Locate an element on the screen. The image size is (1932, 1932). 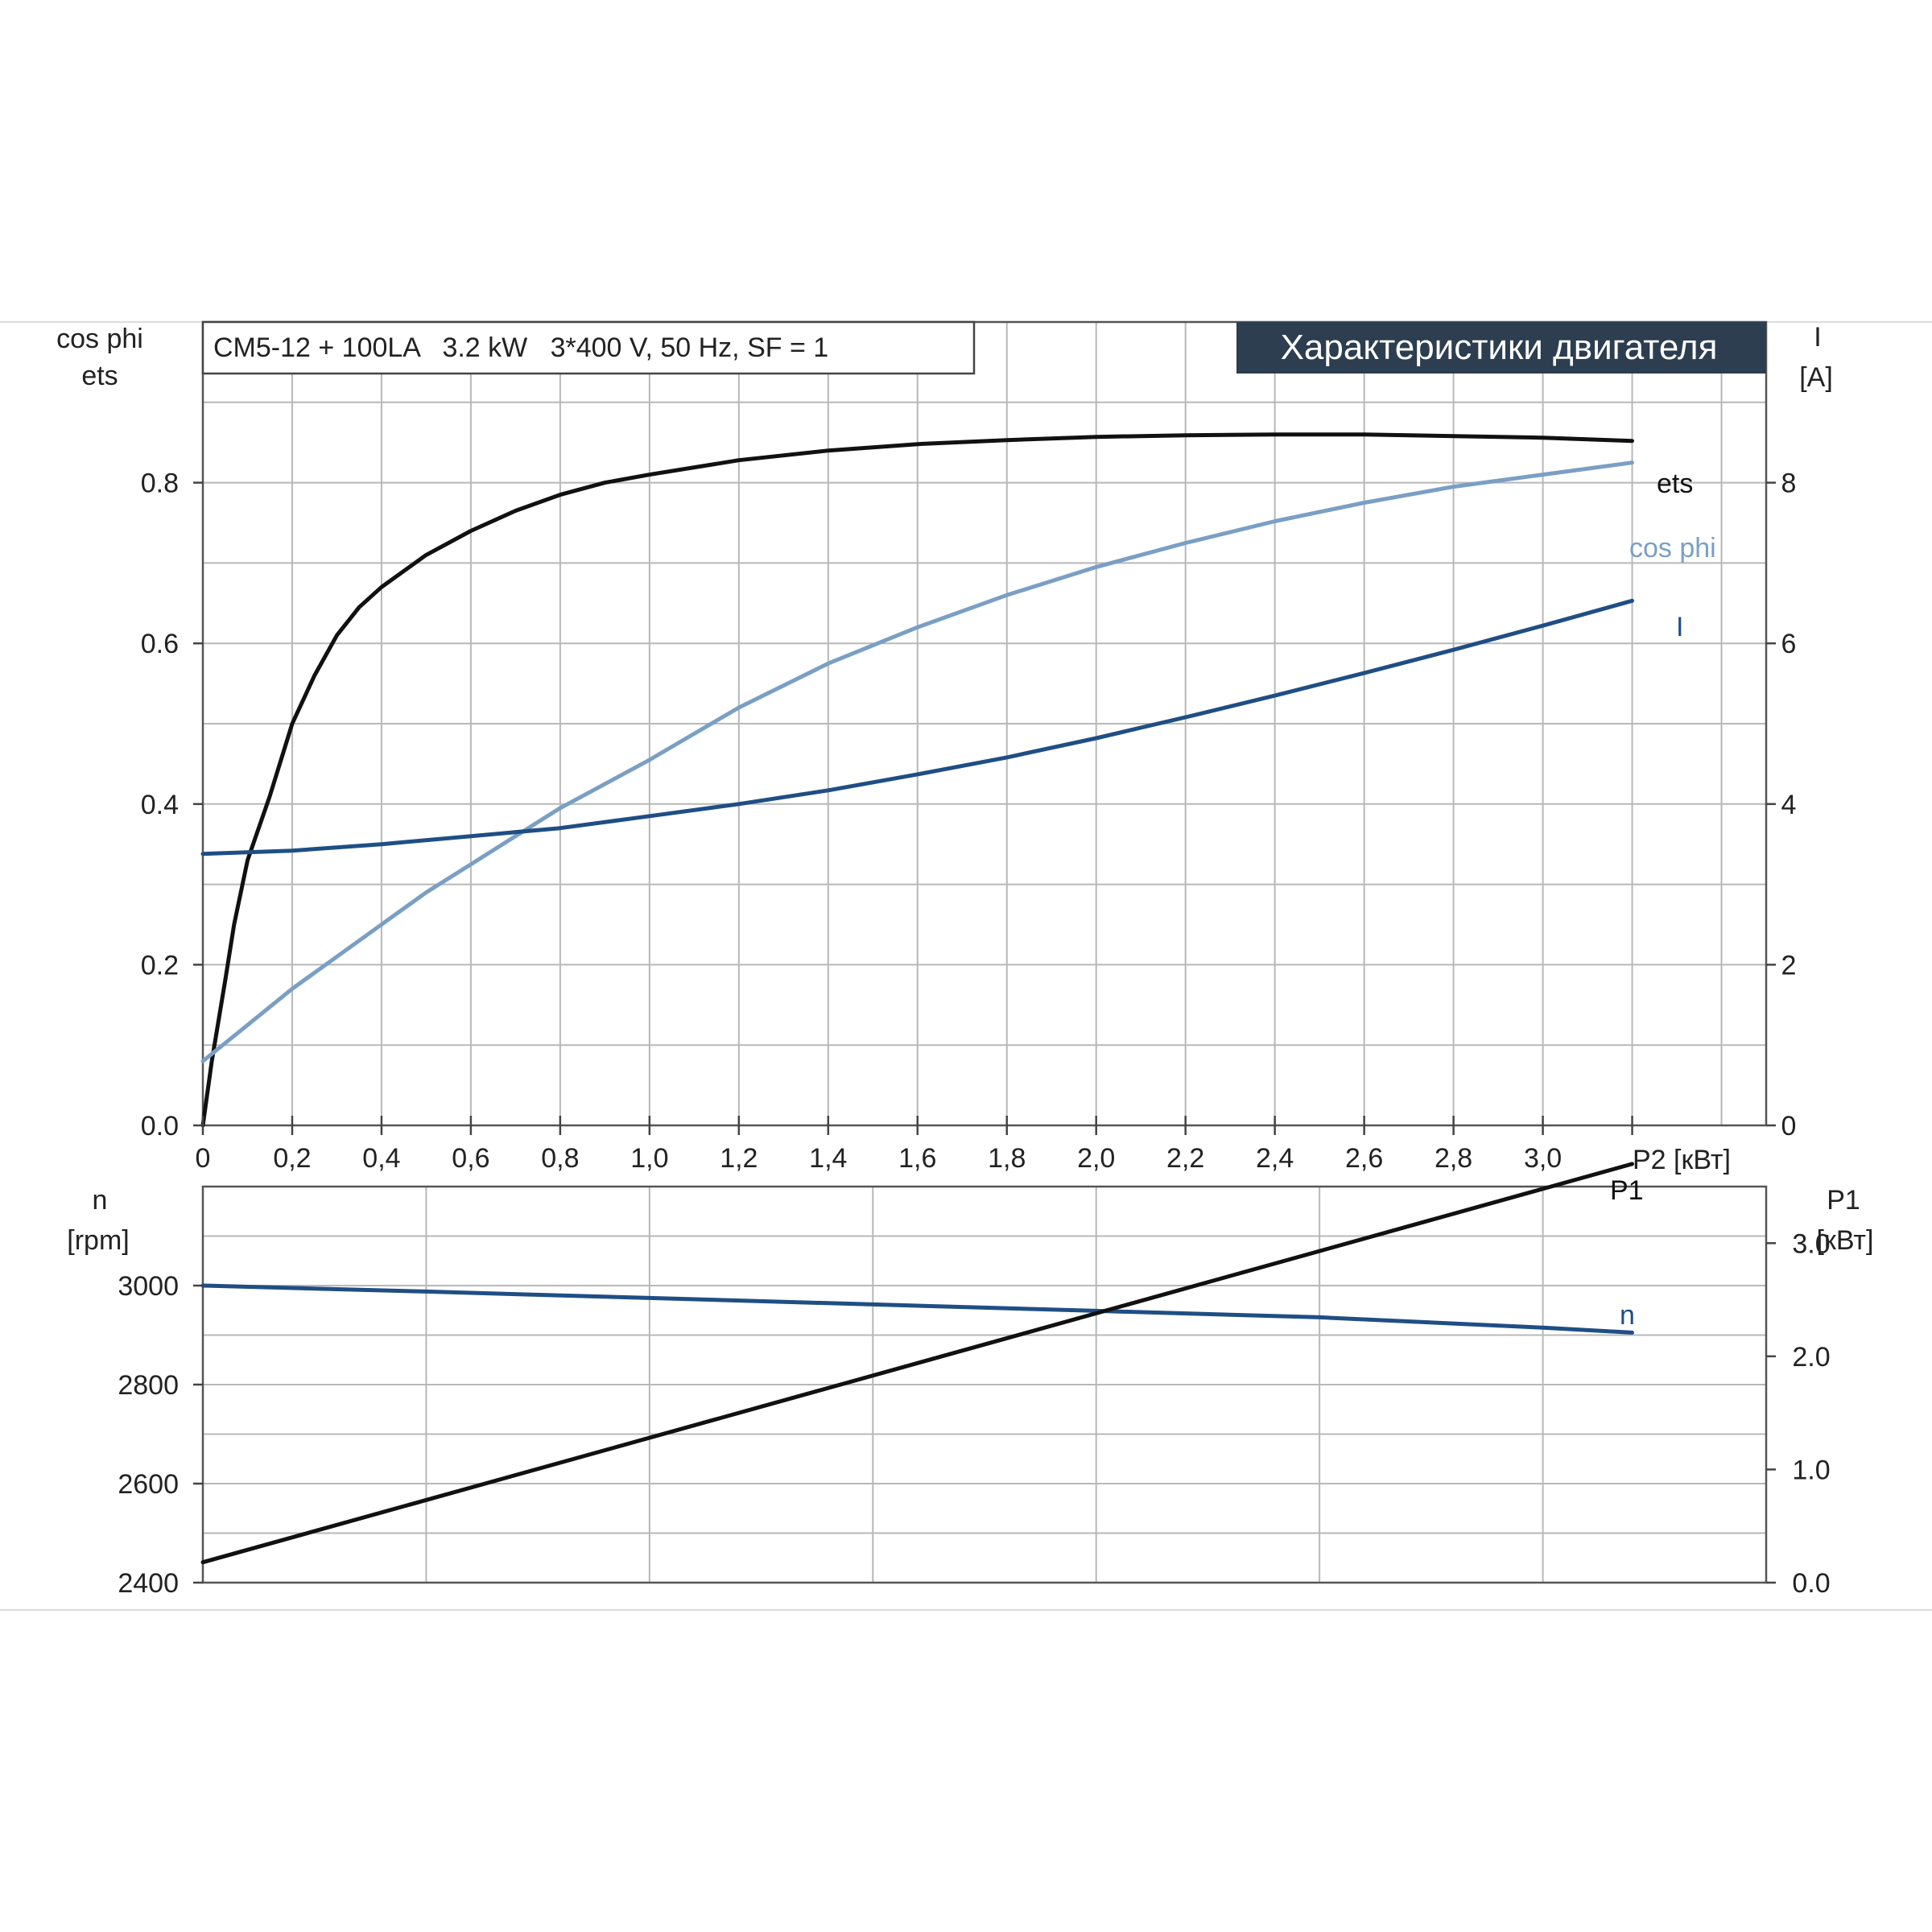
upper-right-tick-labels: 0 2 4 6 8 is located at coordinates (1781, 805).